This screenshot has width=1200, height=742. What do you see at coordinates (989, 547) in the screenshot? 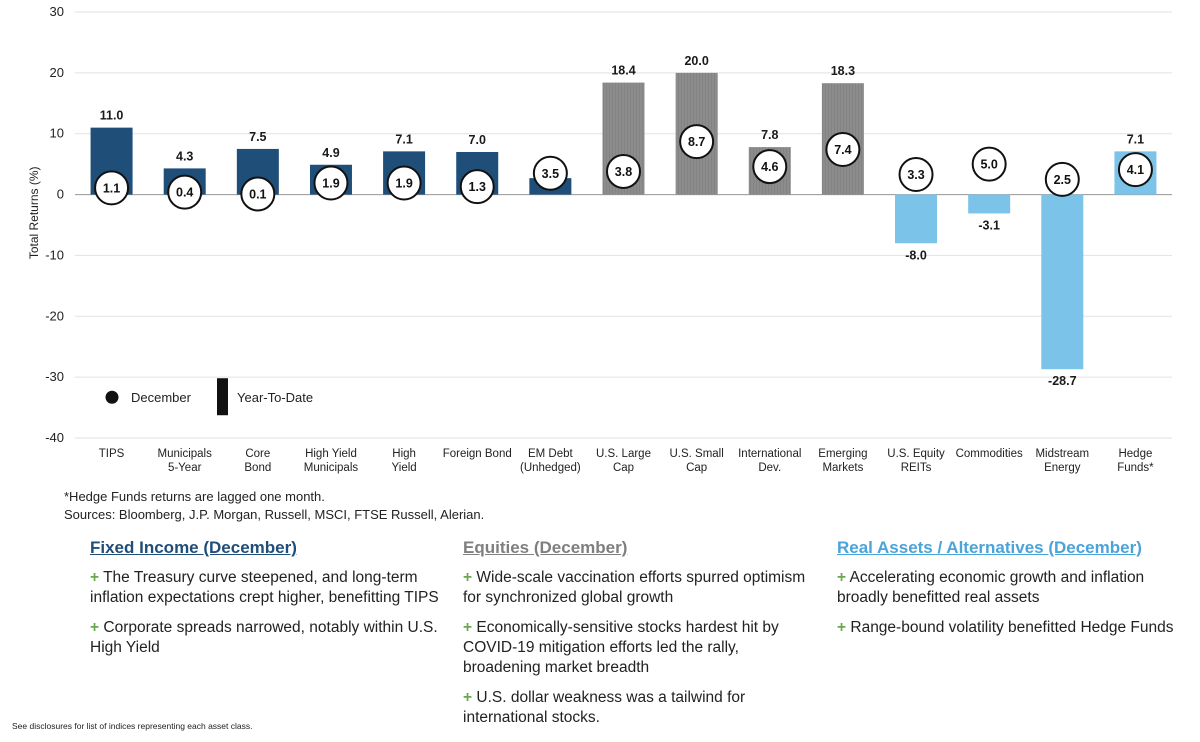
I see `real-assets-title: Real Assets / Alternatives (December)` at bounding box center [989, 547].